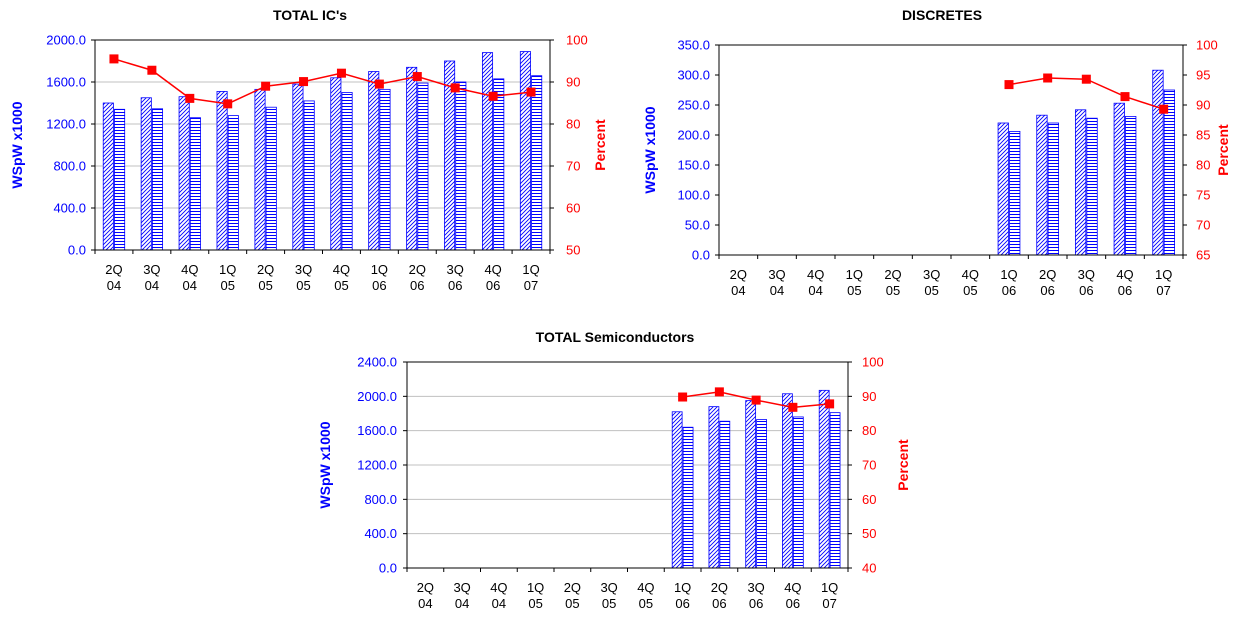 The width and height of the screenshot is (1242, 620). What do you see at coordinates (377, 362) in the screenshot?
I see `y-tick-label: 2400.0` at bounding box center [377, 362].